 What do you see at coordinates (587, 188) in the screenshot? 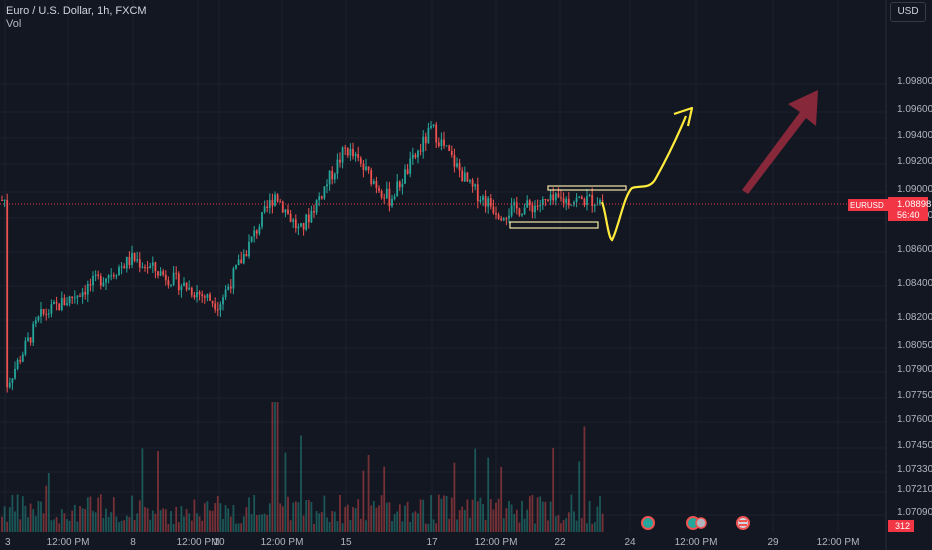
I see `consolidation-box-top` at bounding box center [587, 188].